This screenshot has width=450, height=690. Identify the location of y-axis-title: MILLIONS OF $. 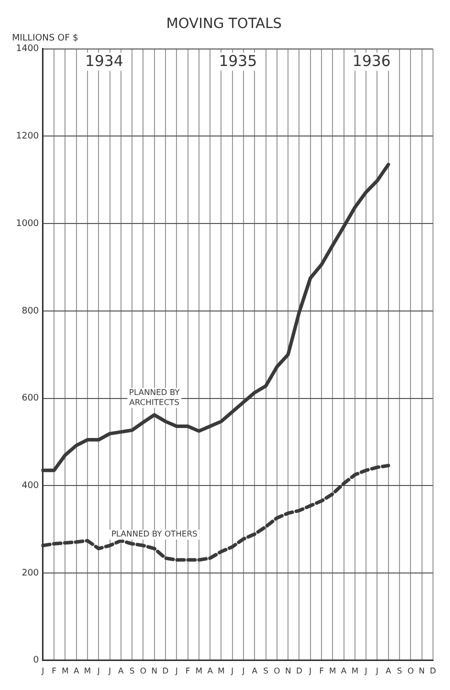
(45, 39).